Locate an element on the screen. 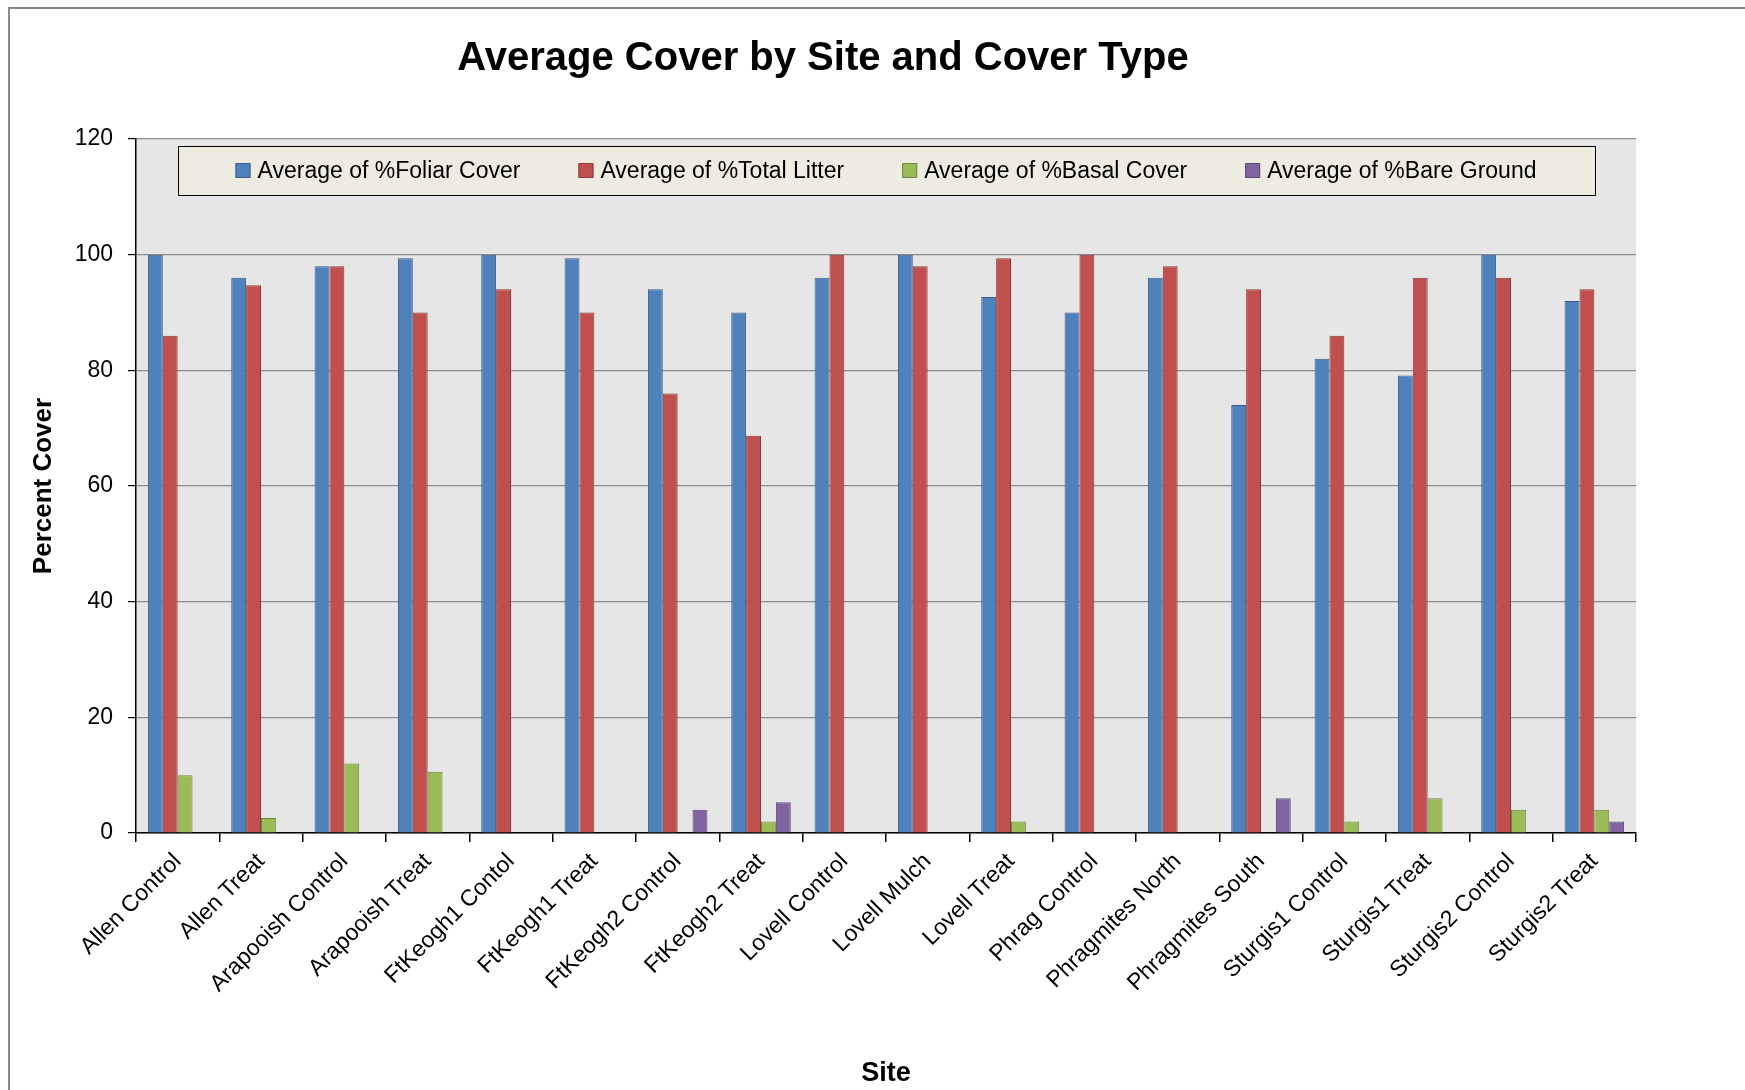 The height and width of the screenshot is (1090, 1745). legend-label: Average of %Bare Ground is located at coordinates (1402, 169).